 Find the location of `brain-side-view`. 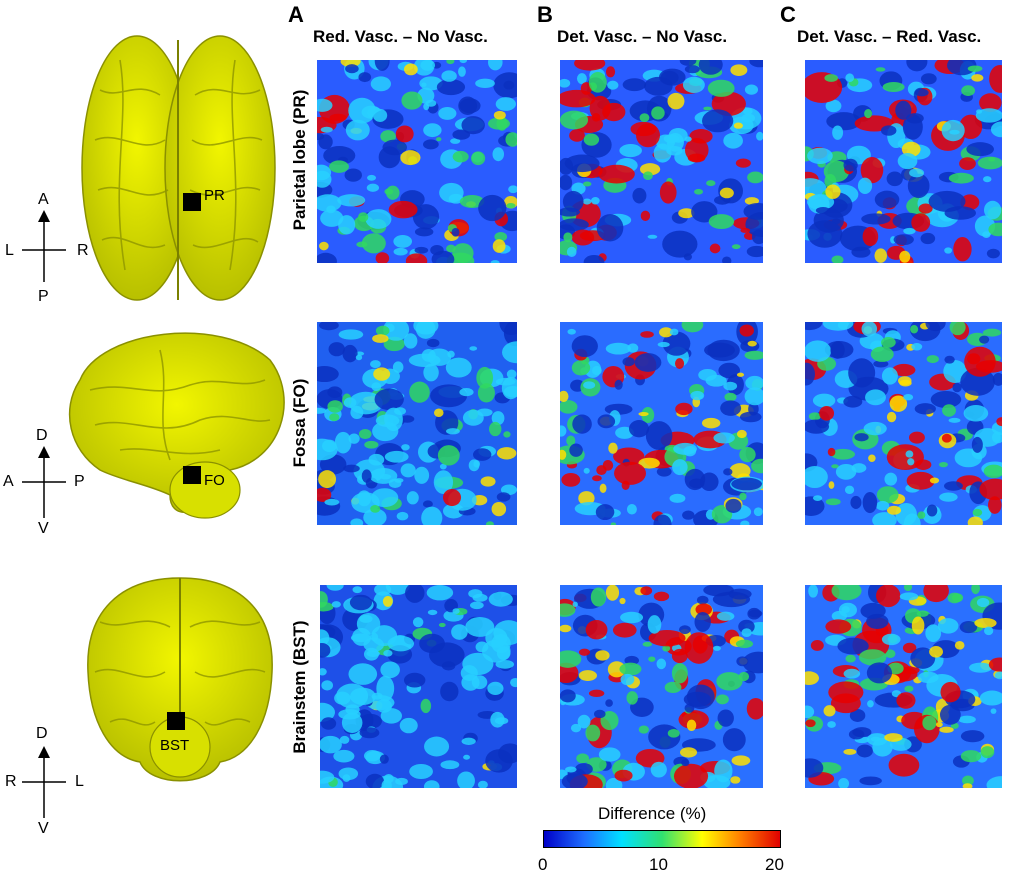

brain-side-view is located at coordinates (176, 425).